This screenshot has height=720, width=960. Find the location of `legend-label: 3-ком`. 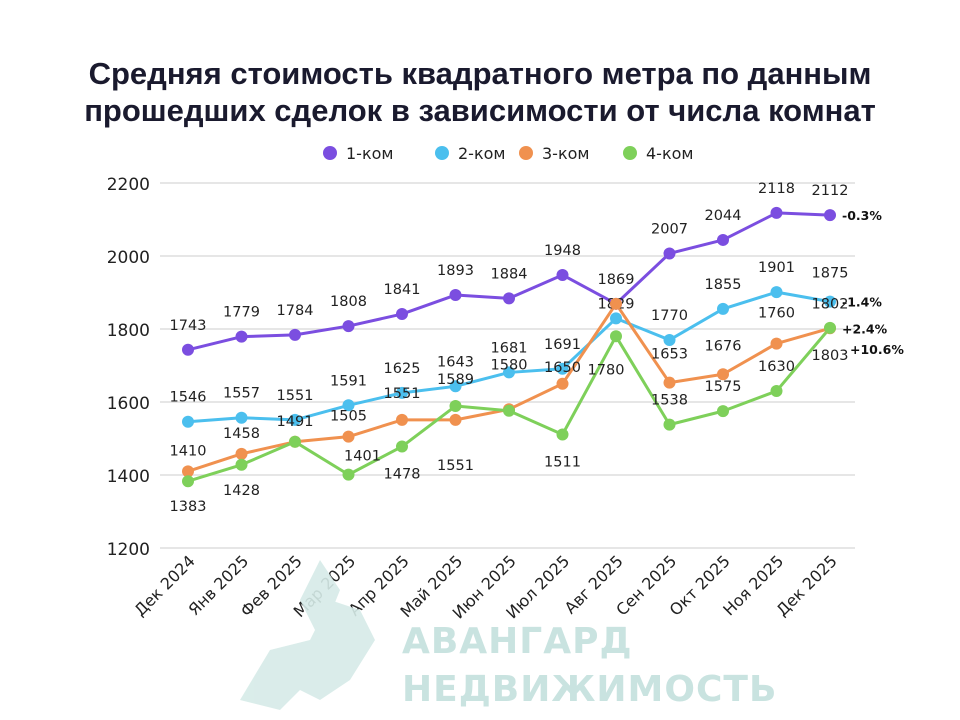

legend-label: 3-ком is located at coordinates (565, 153).